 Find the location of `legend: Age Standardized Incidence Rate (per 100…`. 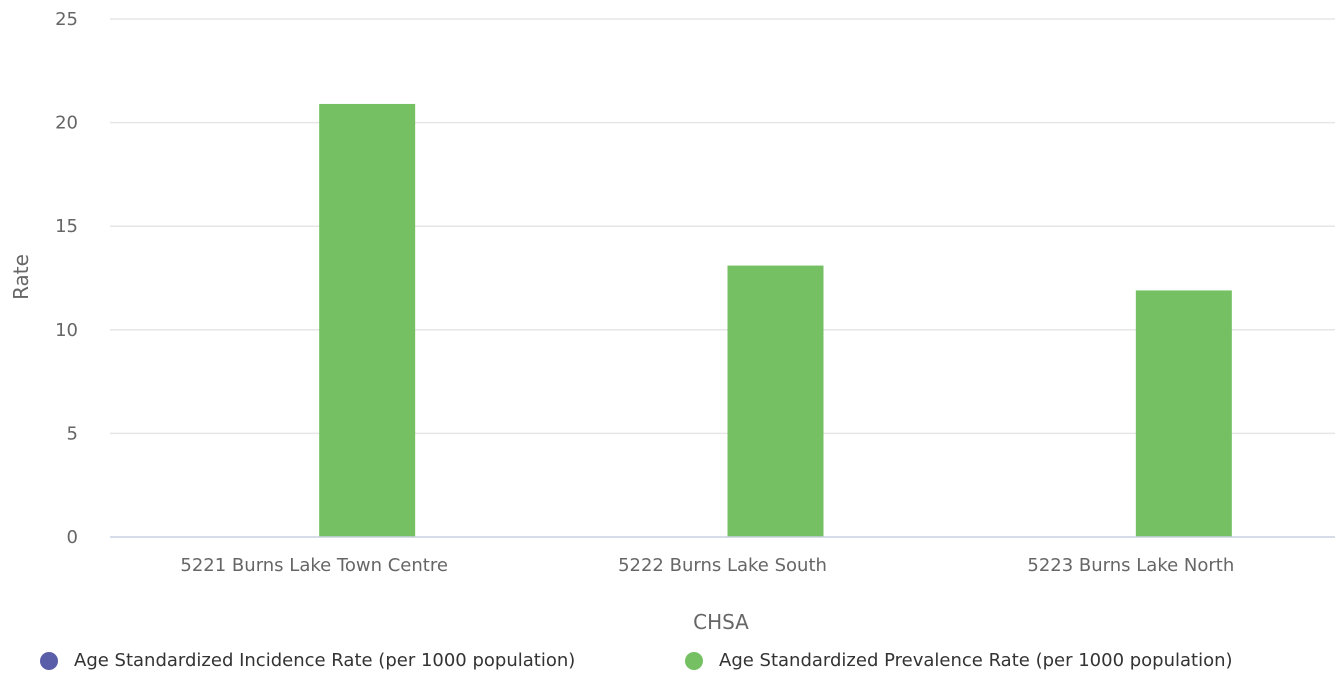

legend: Age Standardized Incidence Rate (per 100… is located at coordinates (667, 665).